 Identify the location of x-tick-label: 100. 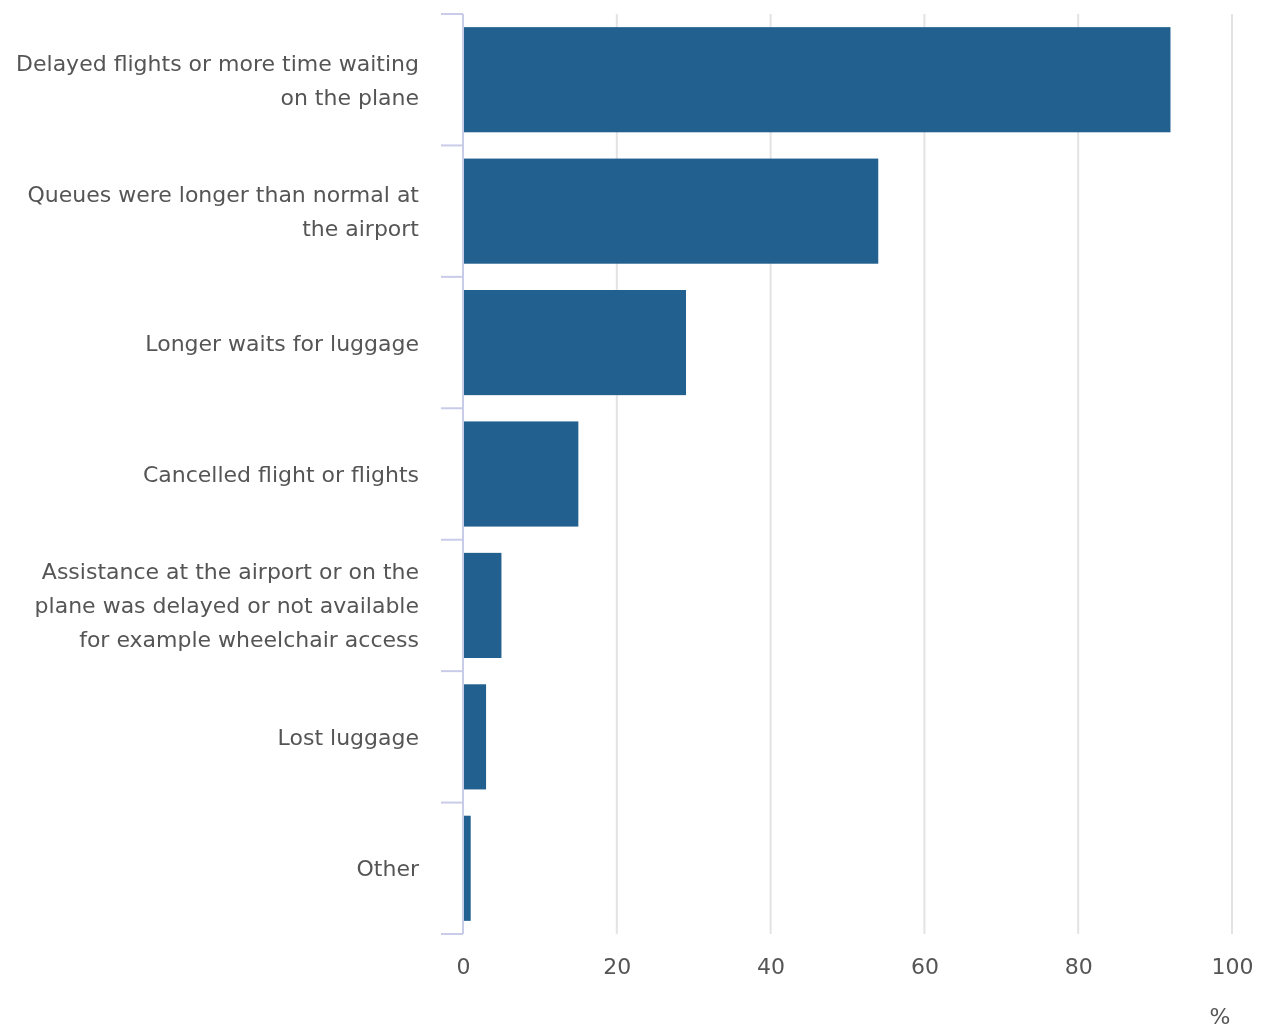
(1232, 966).